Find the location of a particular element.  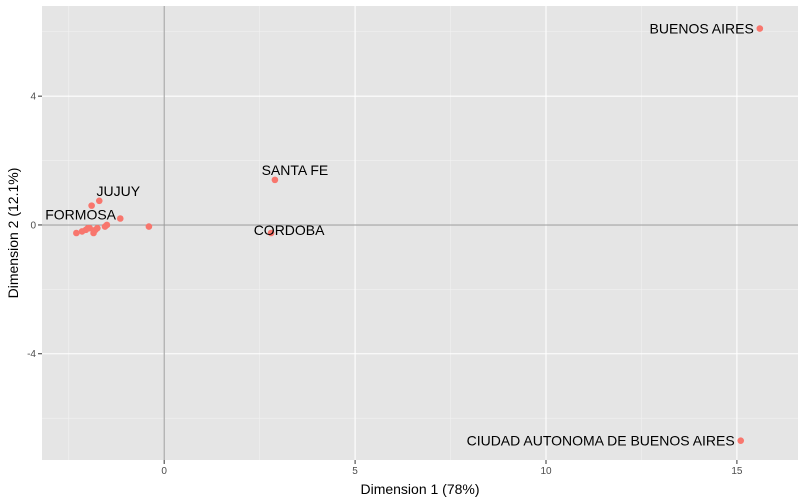

x-tick-label: 15 is located at coordinates (737, 471).